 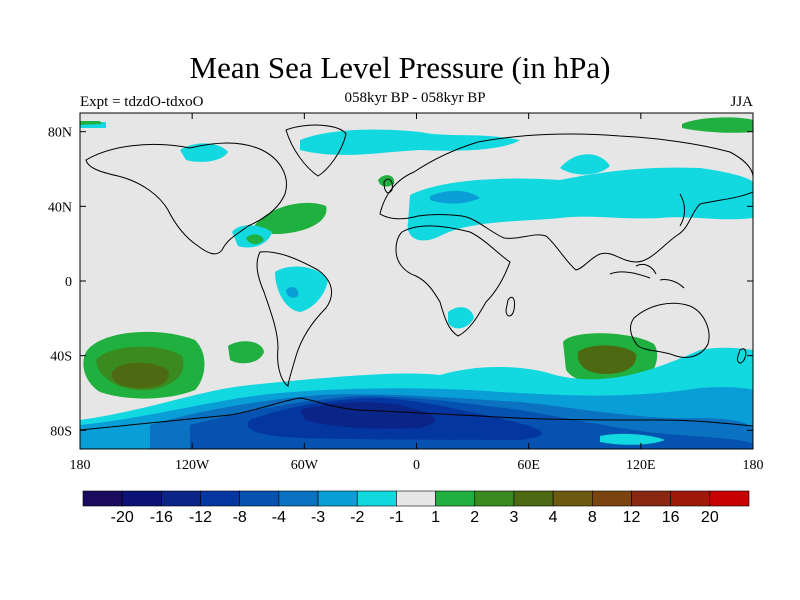 What do you see at coordinates (528, 465) in the screenshot?
I see `x-tick-label: 60E` at bounding box center [528, 465].